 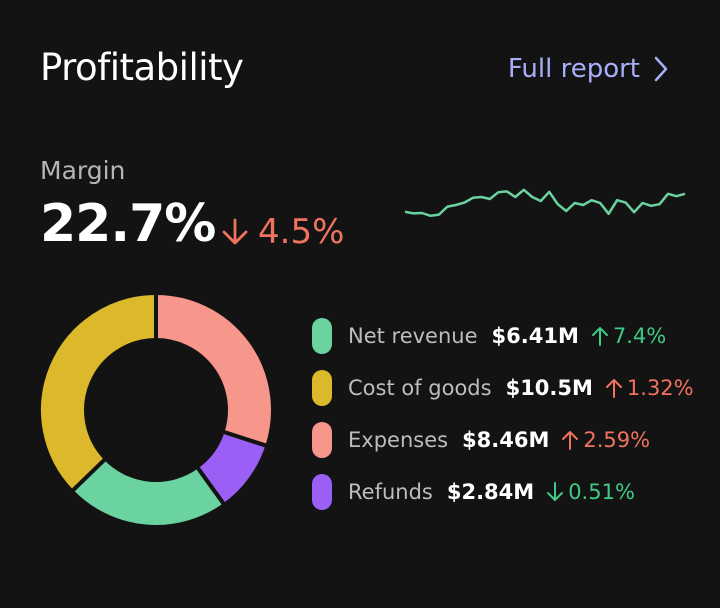 I want to click on margin-sparkline, so click(x=545, y=203).